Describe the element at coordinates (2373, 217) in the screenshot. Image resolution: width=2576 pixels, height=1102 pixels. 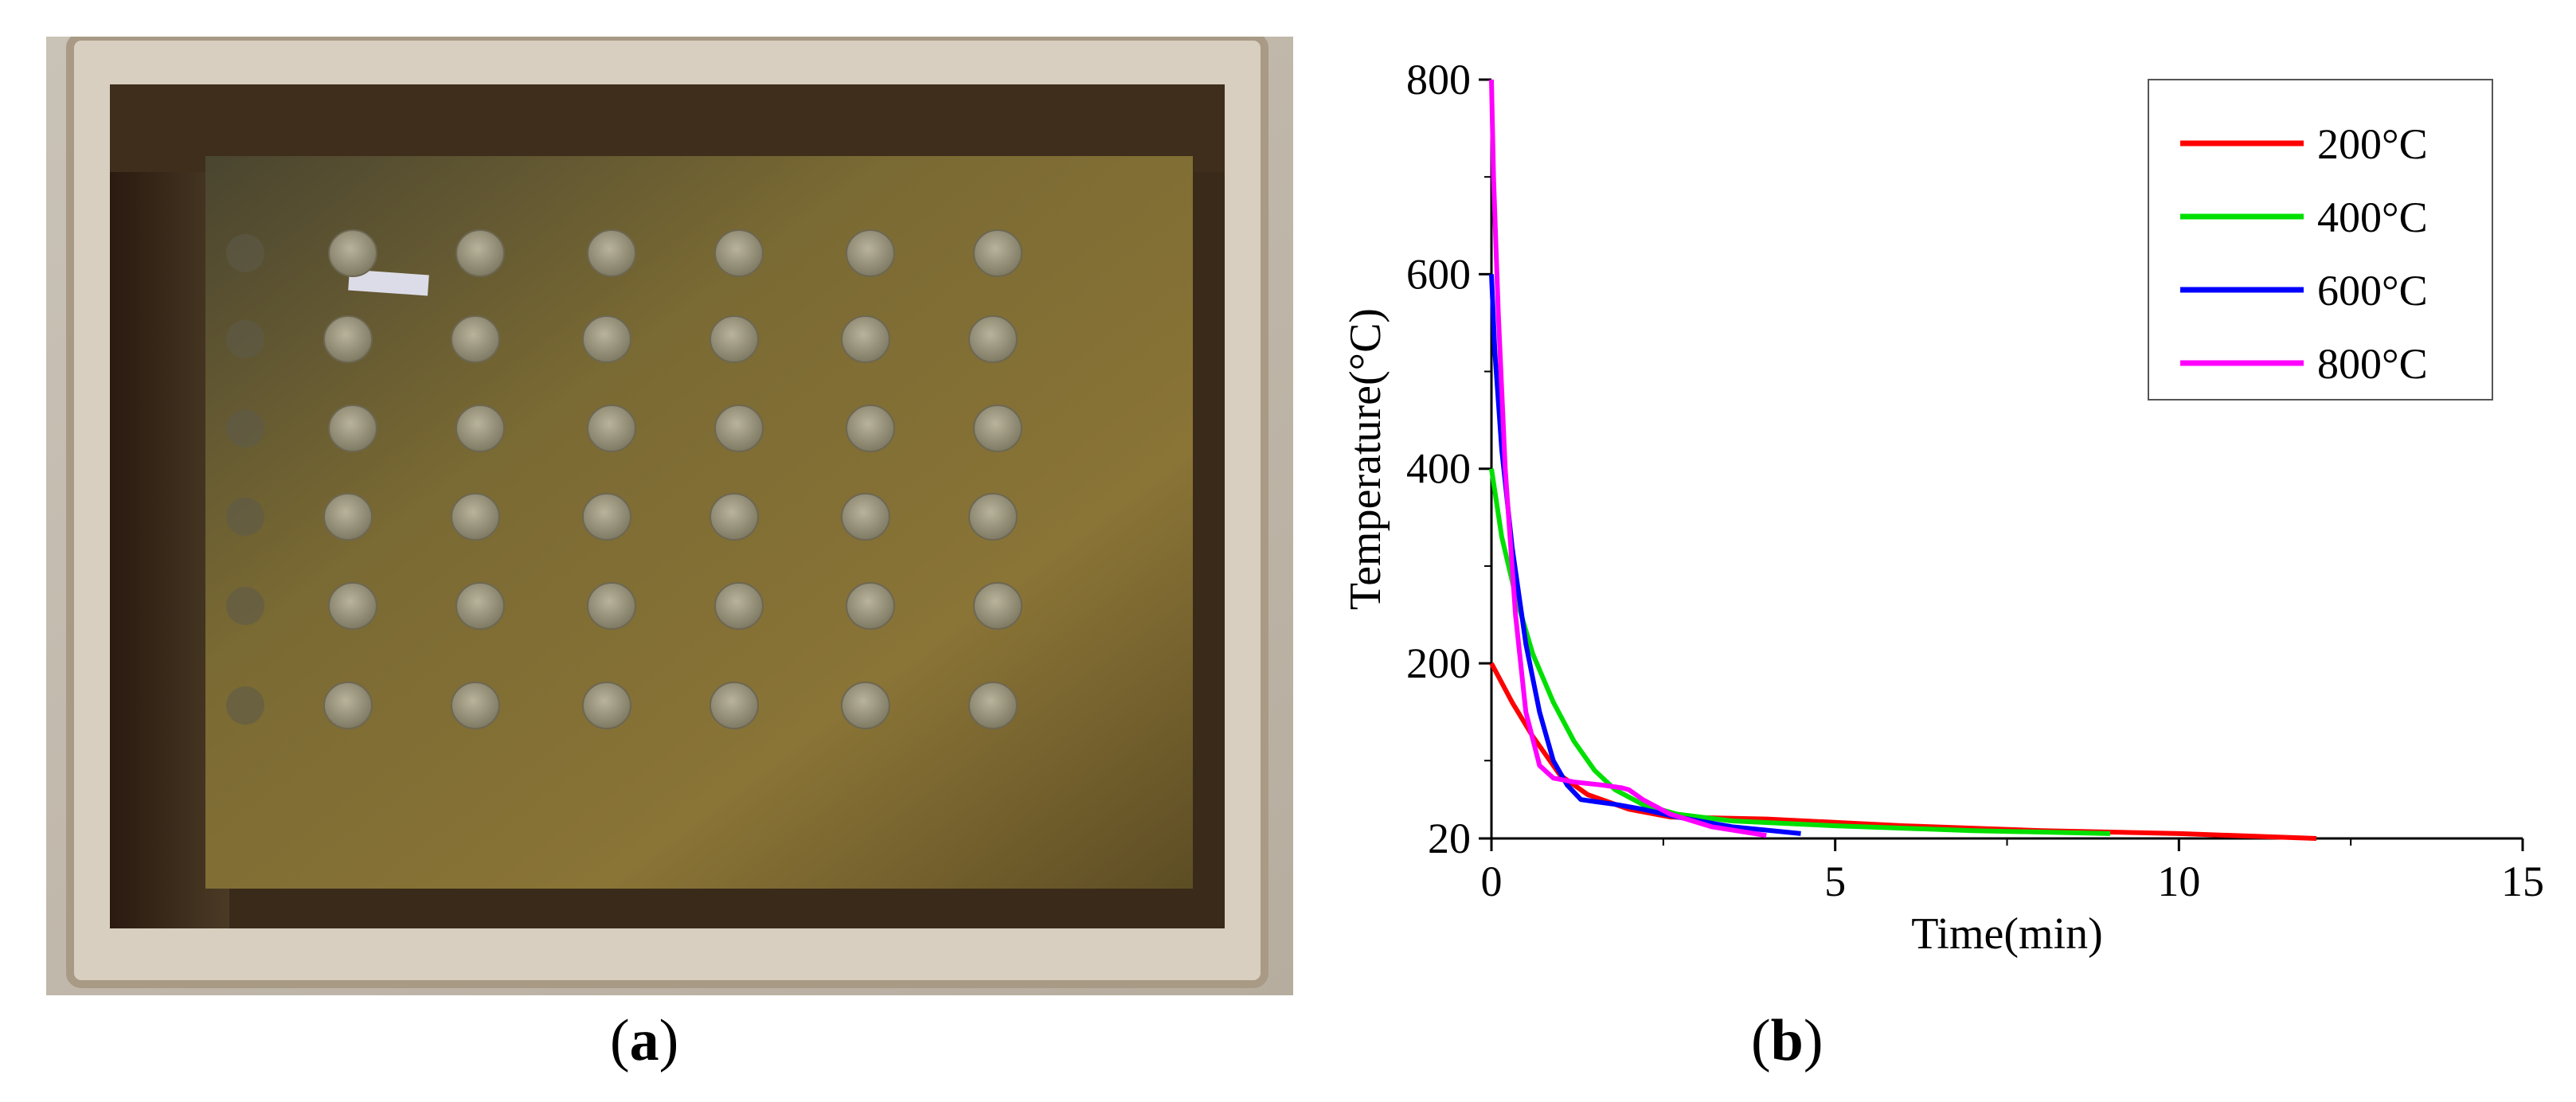
I see `legend-label: 400°C` at that location.